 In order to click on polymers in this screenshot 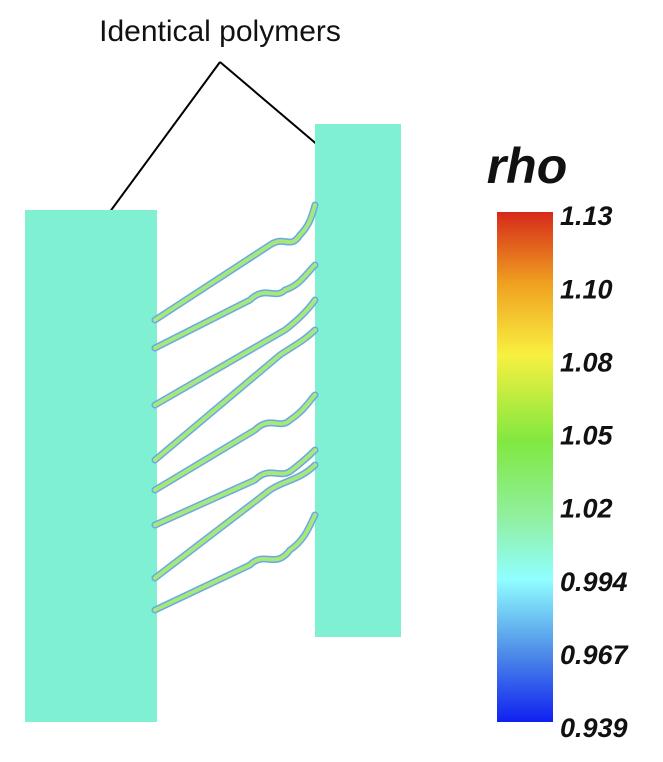, I will do `click(235, 407)`.